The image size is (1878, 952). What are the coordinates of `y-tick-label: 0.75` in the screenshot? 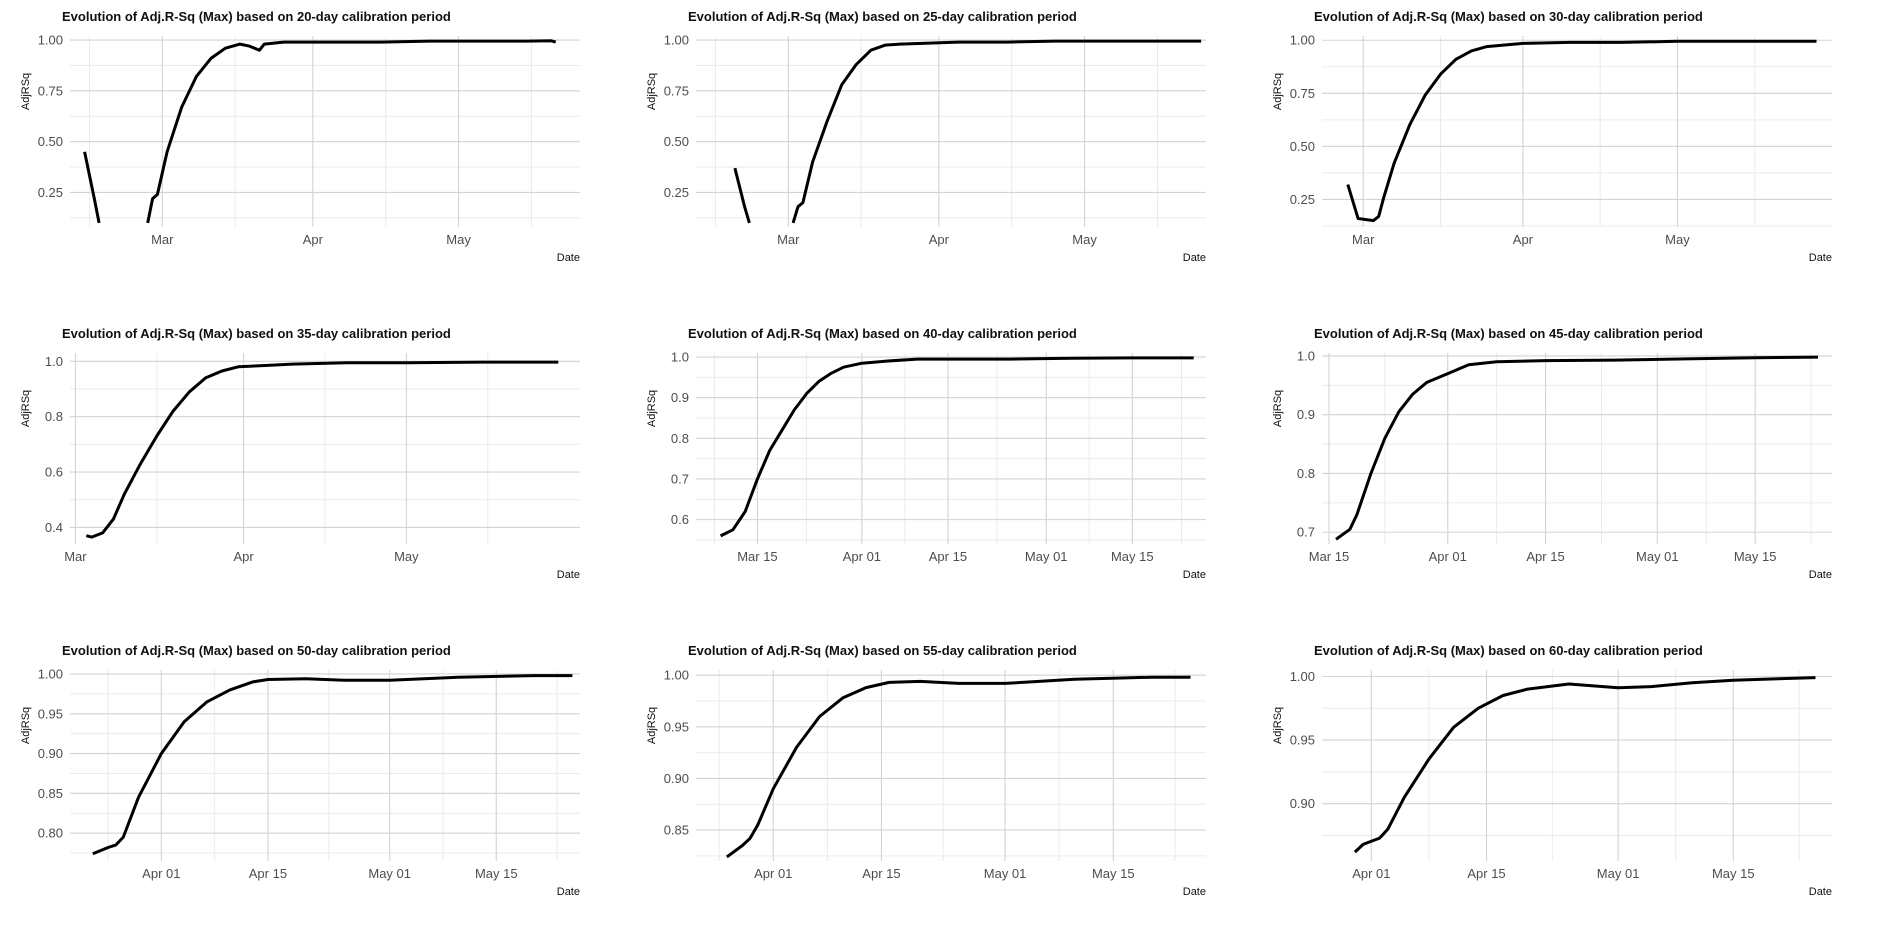 It's located at (676, 90).